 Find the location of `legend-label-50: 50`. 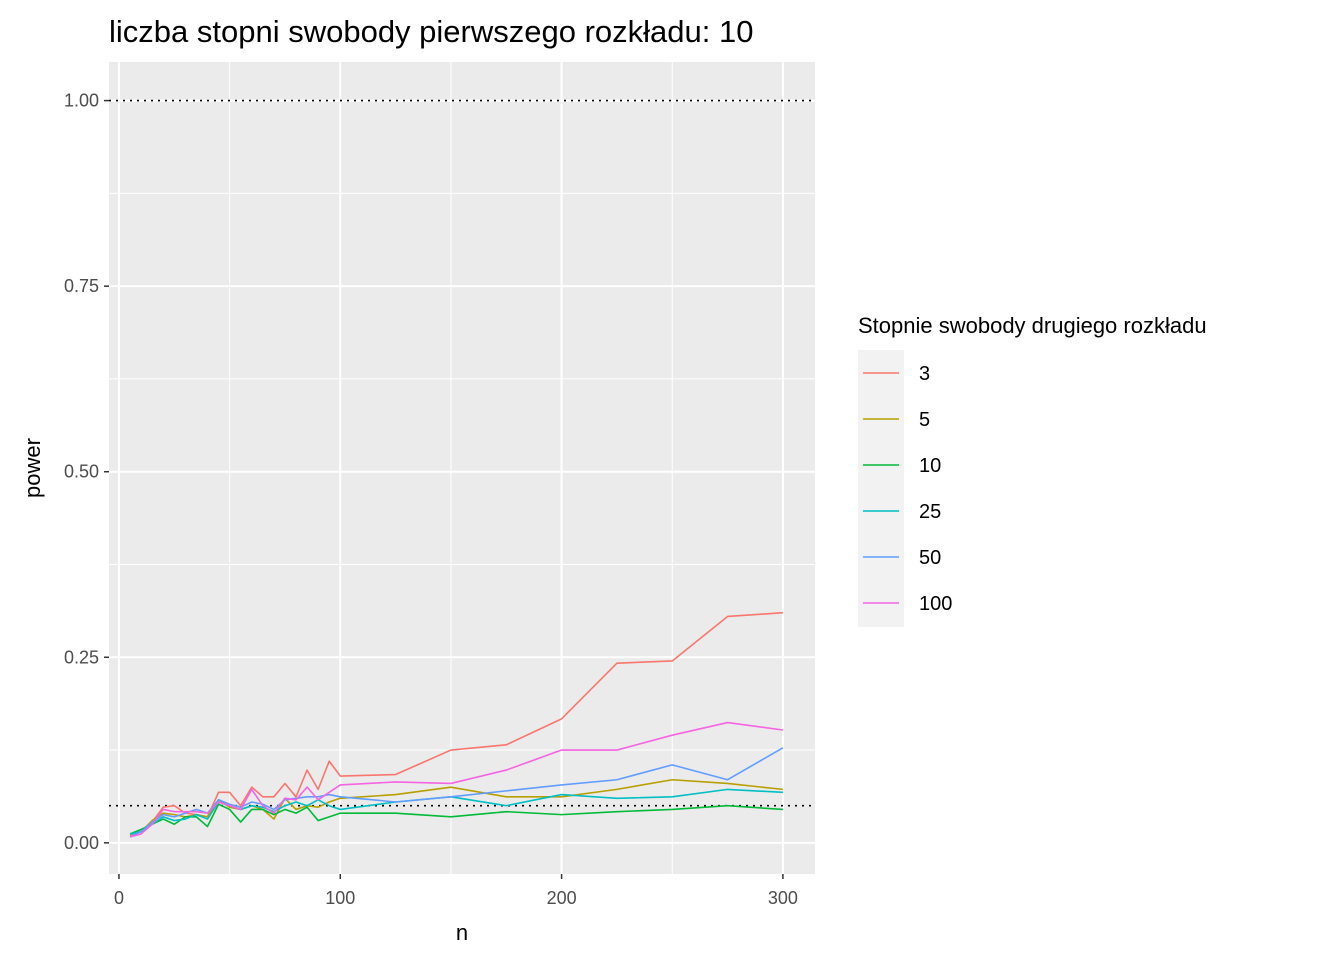

legend-label-50: 50 is located at coordinates (930, 558).